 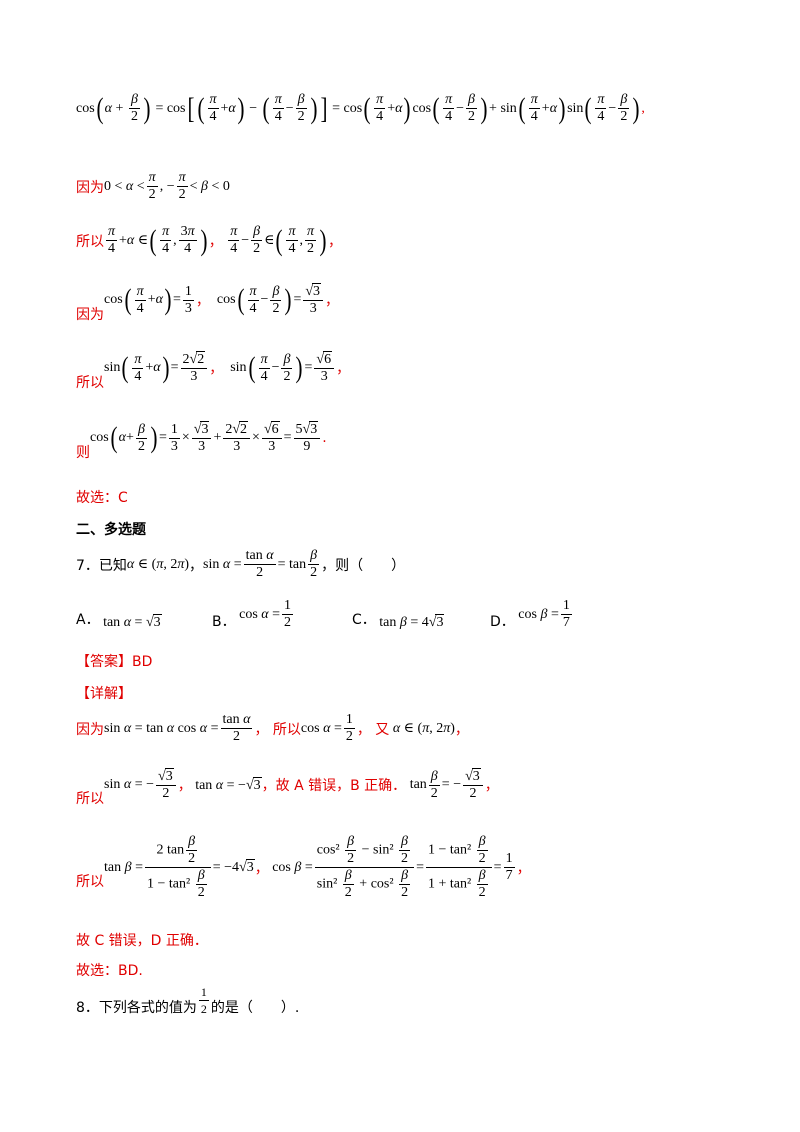 What do you see at coordinates (101, 565) in the screenshot?
I see `question-number: 7．已知` at bounding box center [101, 565].